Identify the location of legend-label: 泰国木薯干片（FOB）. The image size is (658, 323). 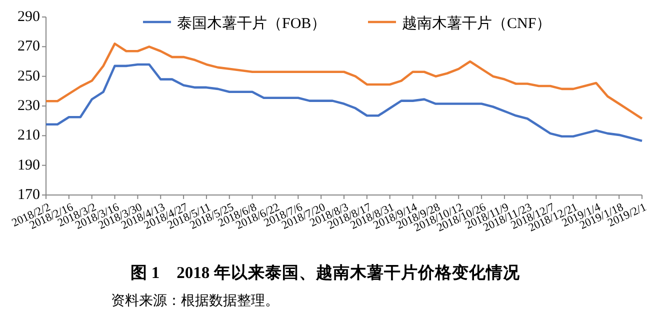
(251, 23).